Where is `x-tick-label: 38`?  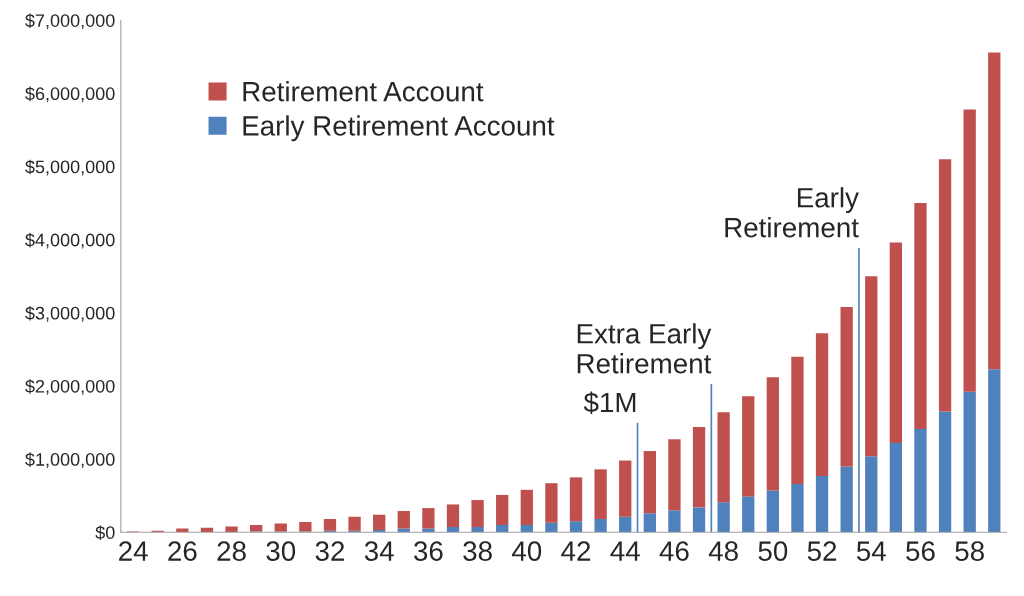
x-tick-label: 38 is located at coordinates (477, 551).